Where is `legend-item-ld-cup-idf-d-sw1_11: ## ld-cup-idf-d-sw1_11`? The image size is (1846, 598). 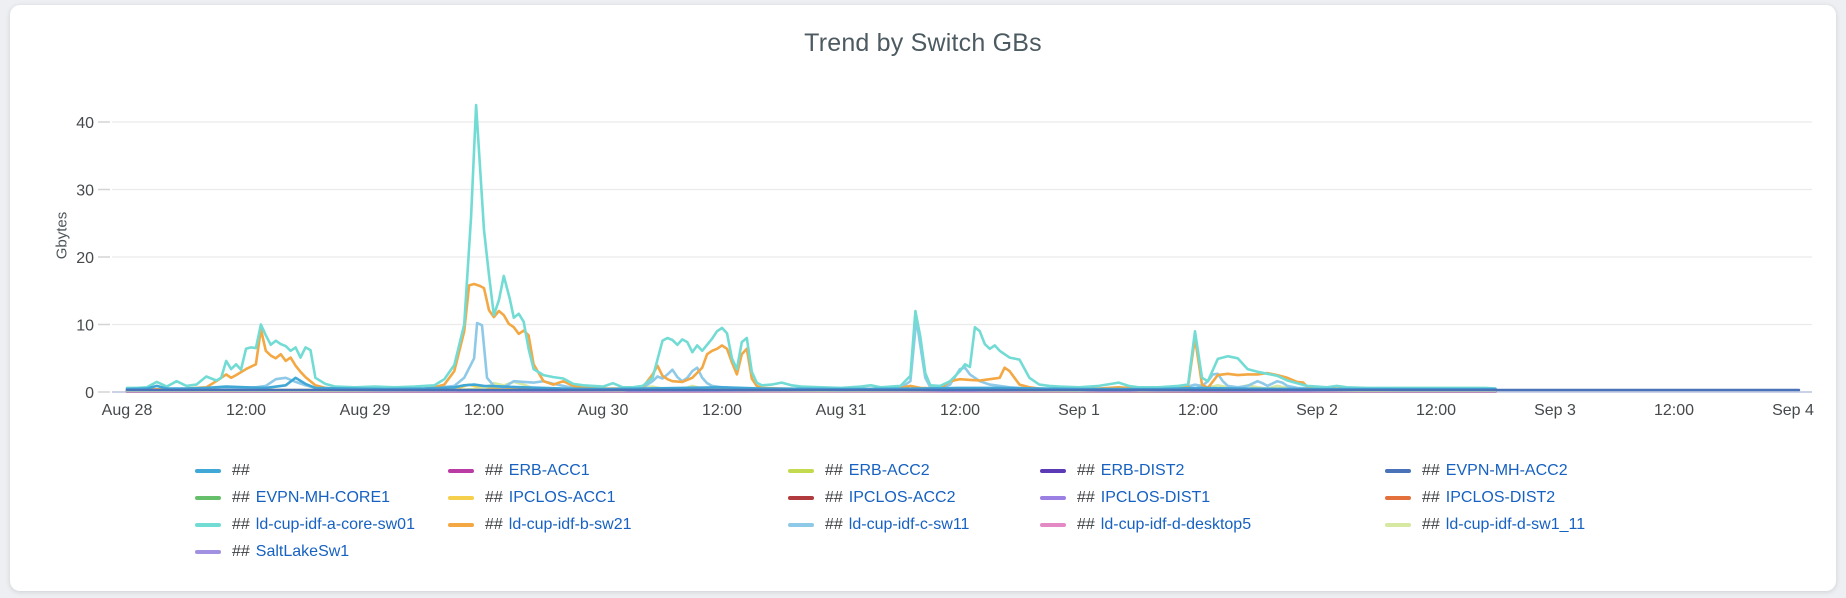 legend-item-ld-cup-idf-d-sw1_11: ## ld-cup-idf-d-sw1_11 is located at coordinates (1485, 524).